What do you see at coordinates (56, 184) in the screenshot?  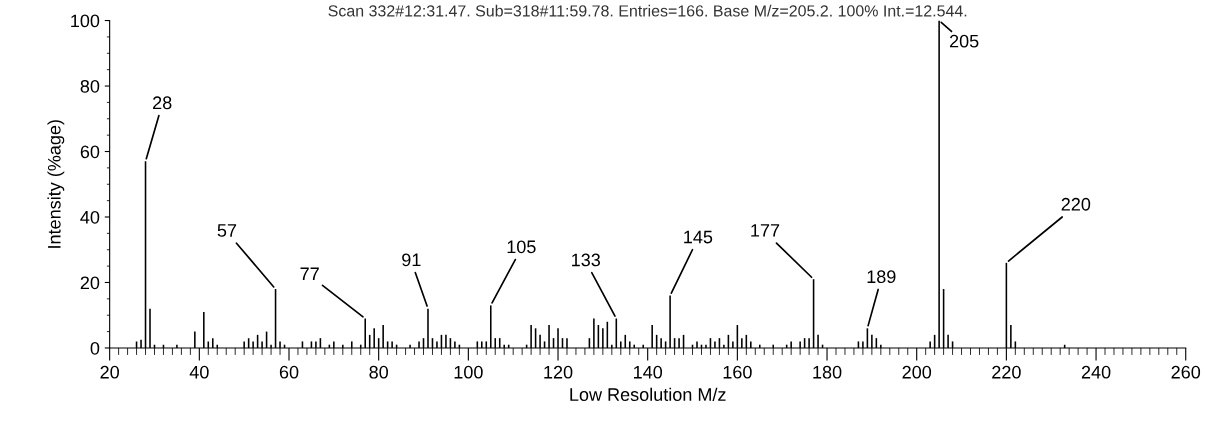 I see `y-axis-title: Intensity (%age)` at bounding box center [56, 184].